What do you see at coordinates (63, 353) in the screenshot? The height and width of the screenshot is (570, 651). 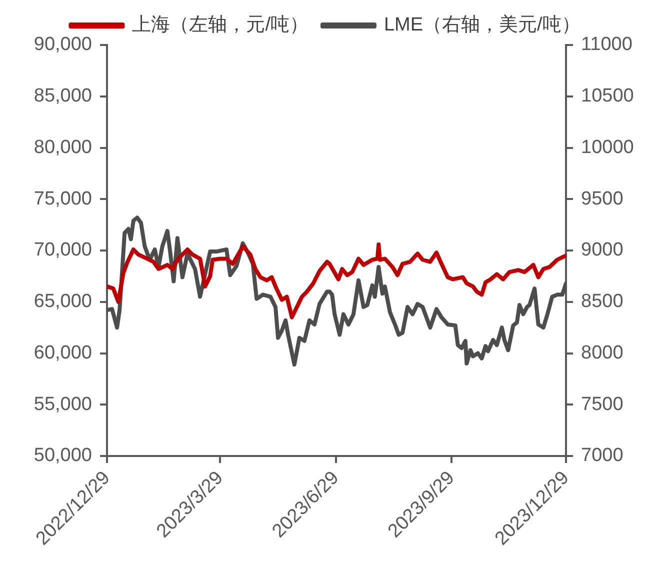 I see `y-tick-label: 60,000` at bounding box center [63, 353].